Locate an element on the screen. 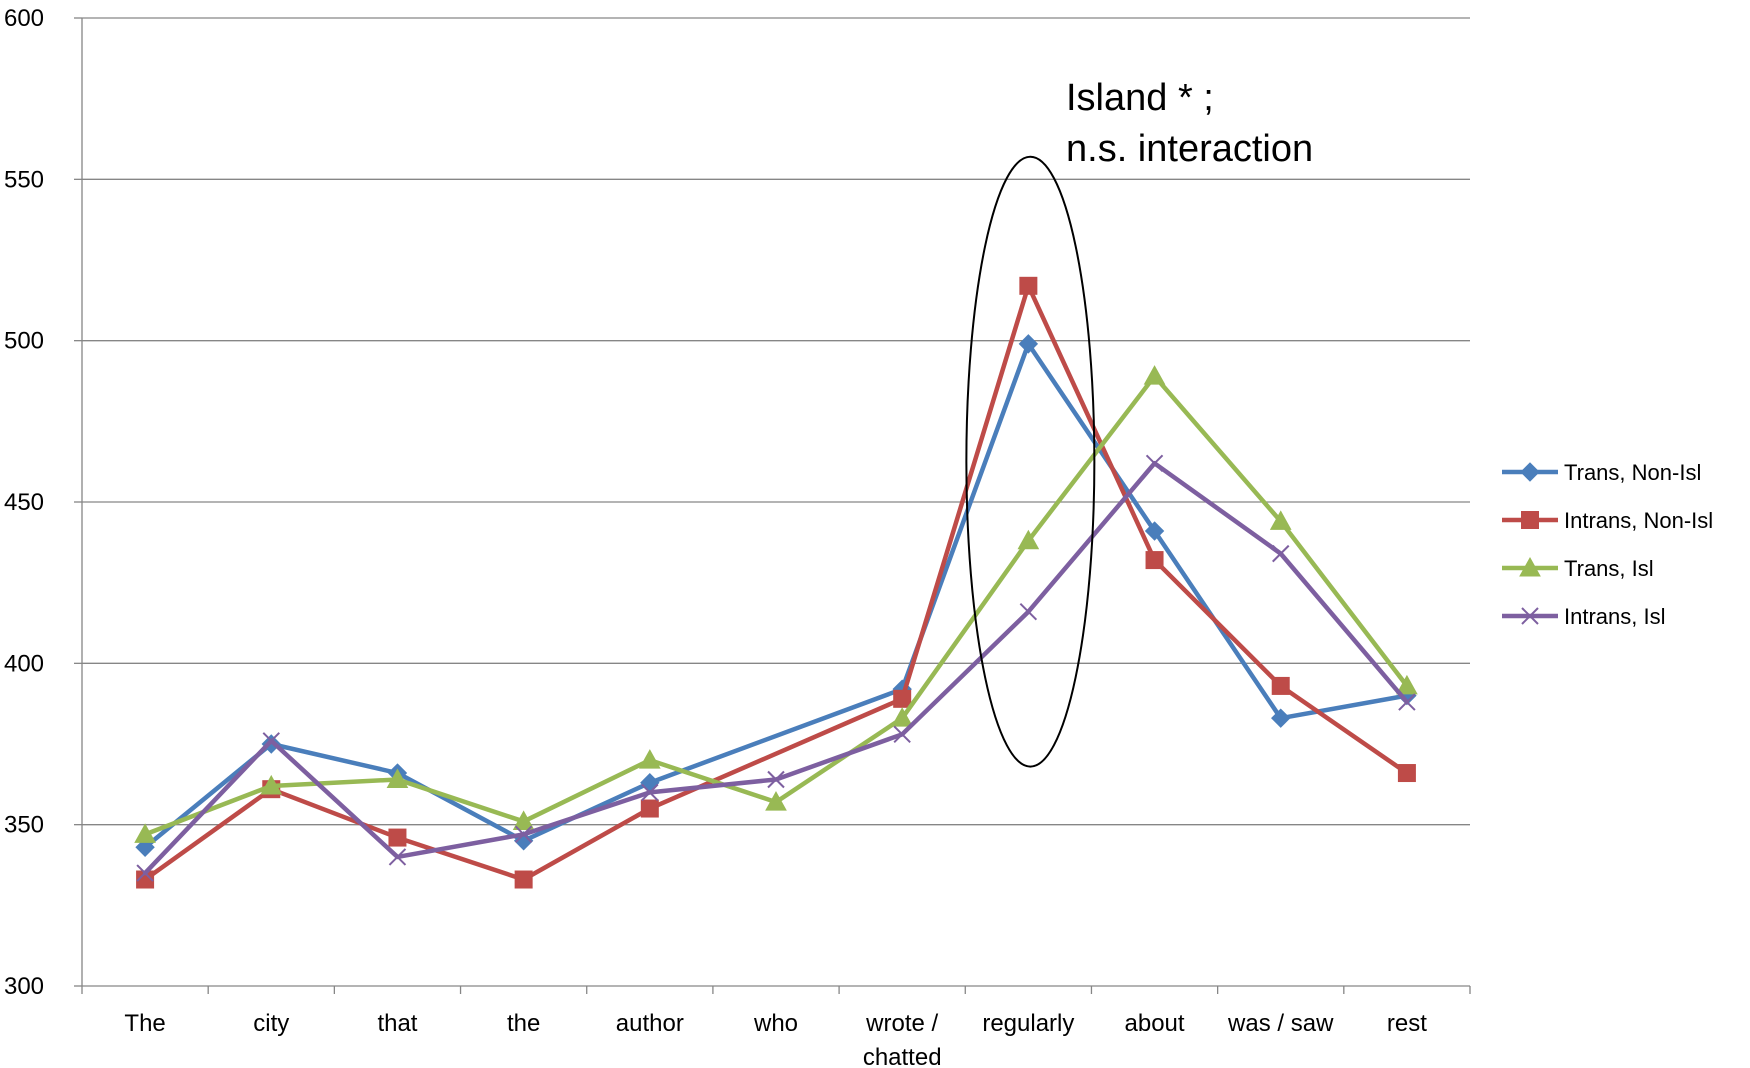  x-tick-label: wrote / is located at coordinates (901, 1023).